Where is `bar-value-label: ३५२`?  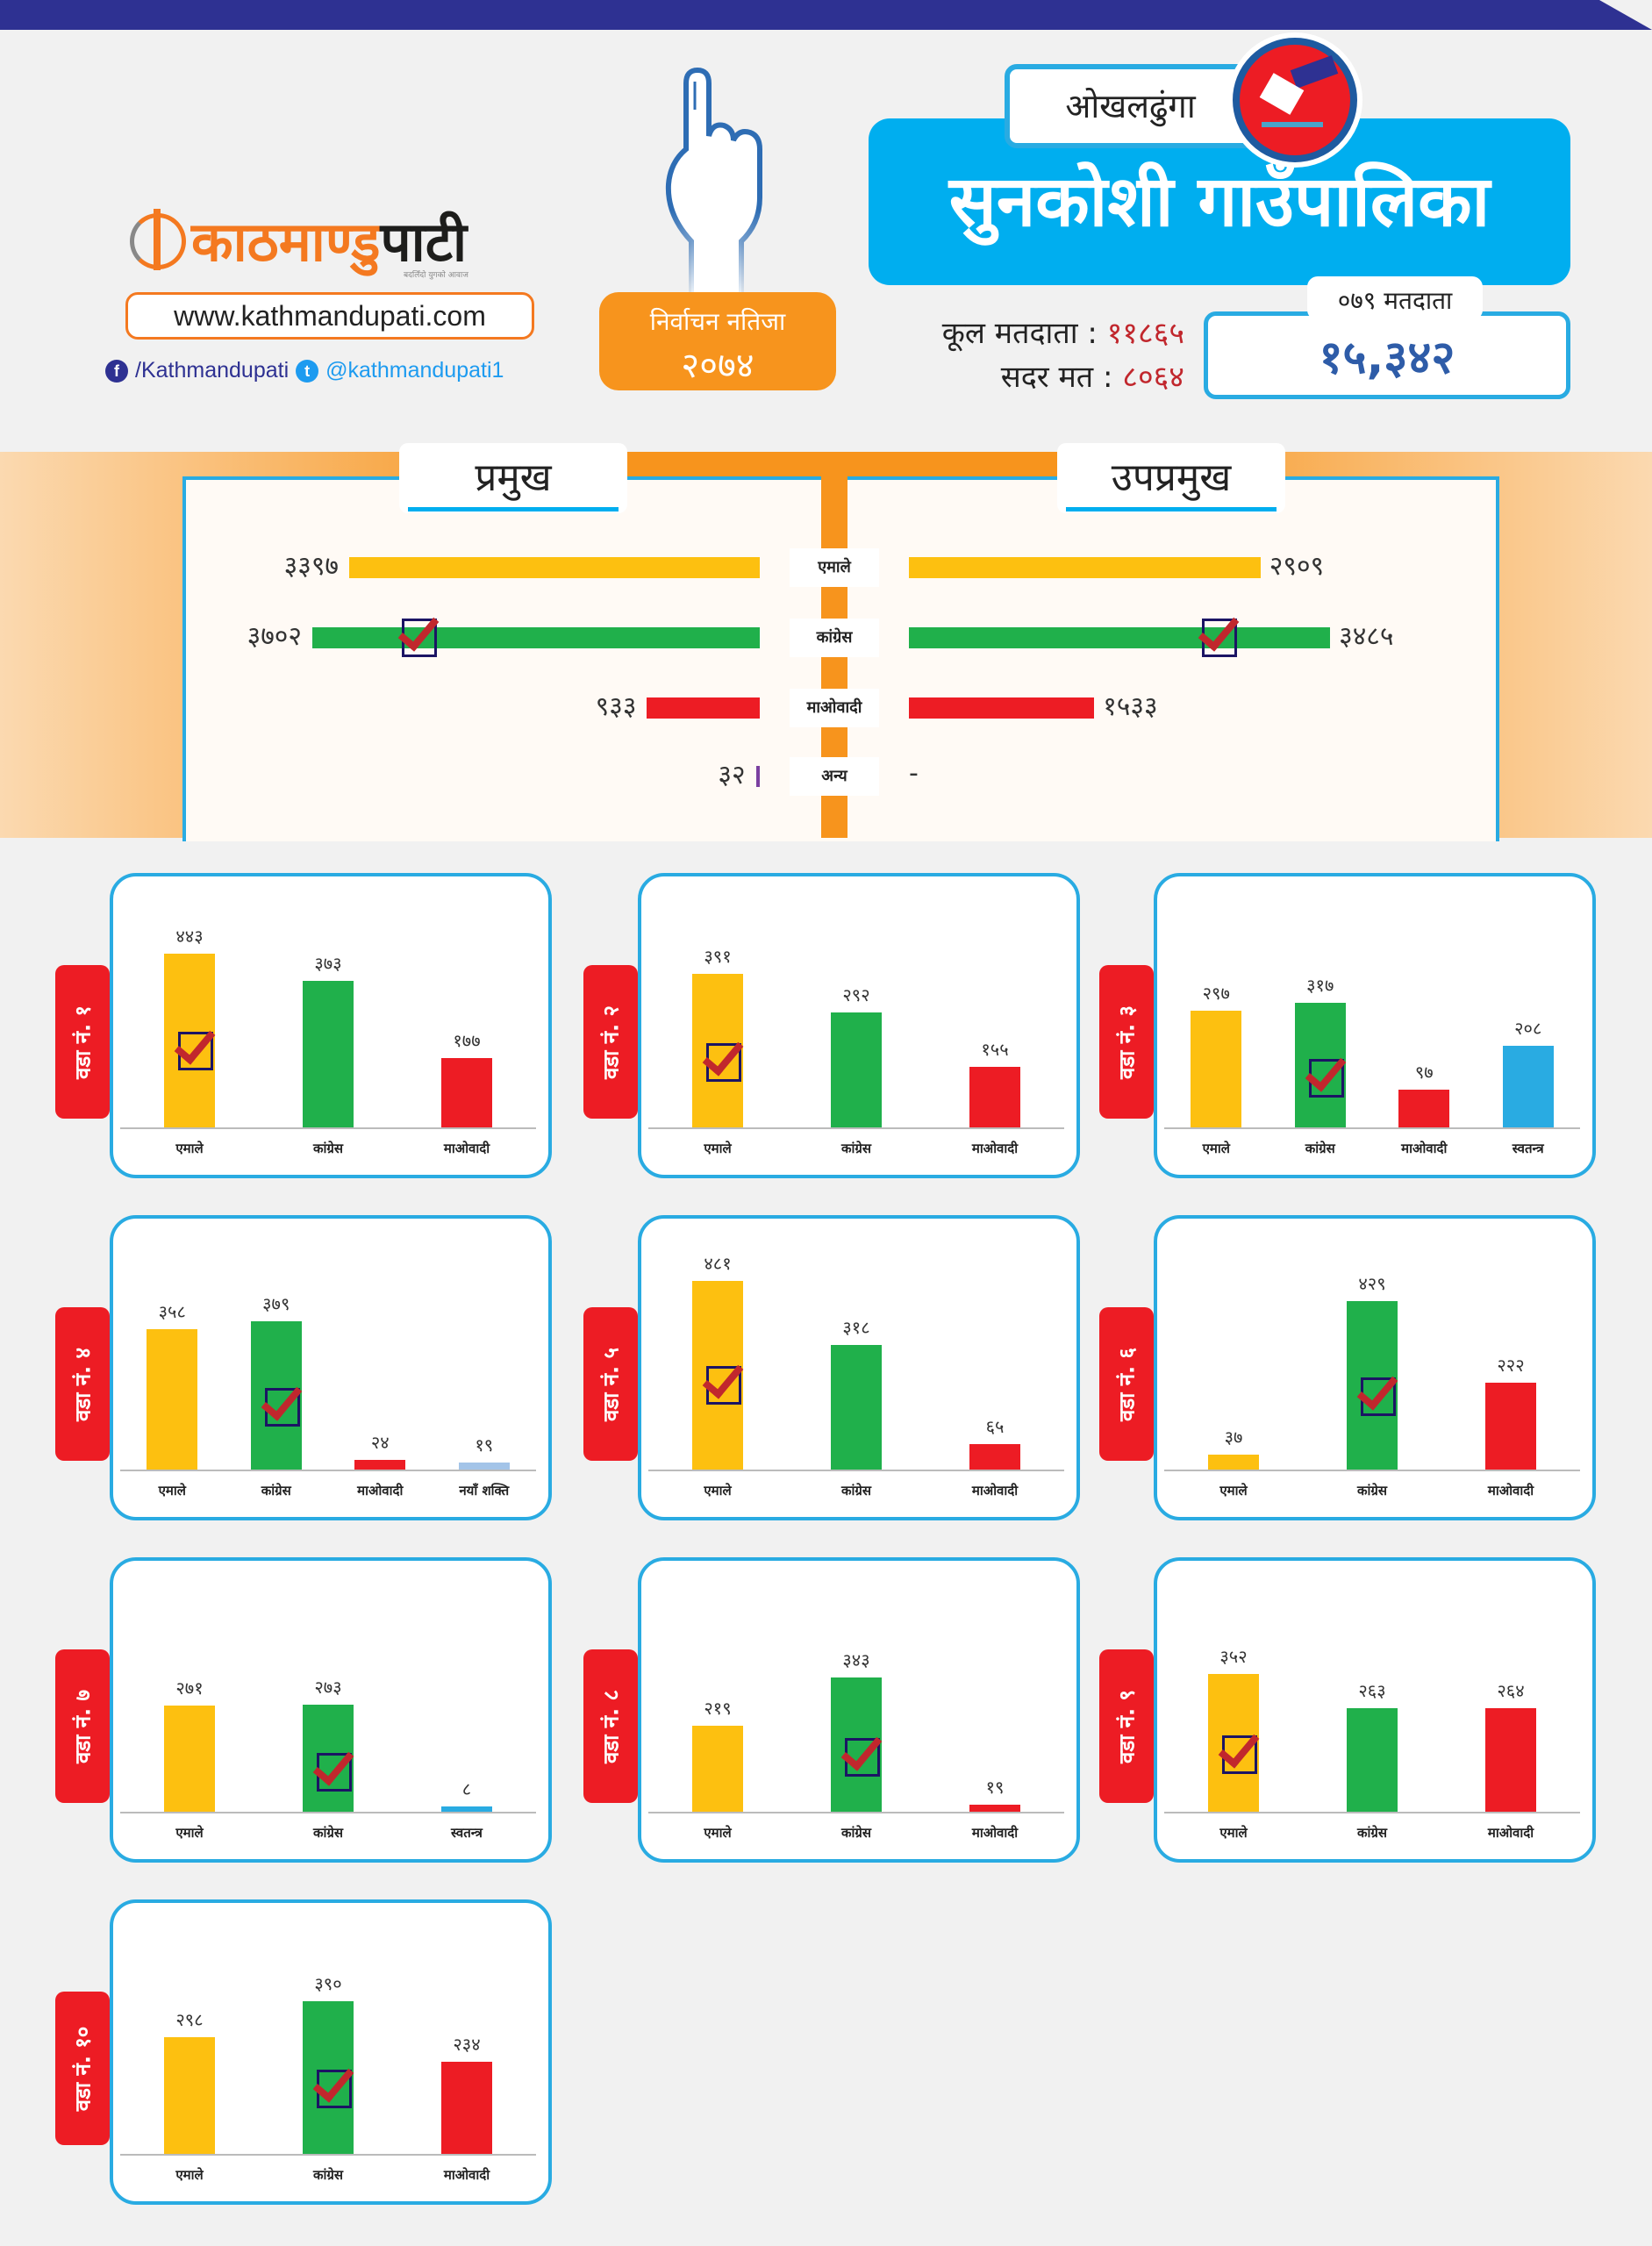
bar-value-label: ३५२ is located at coordinates (1234, 1656).